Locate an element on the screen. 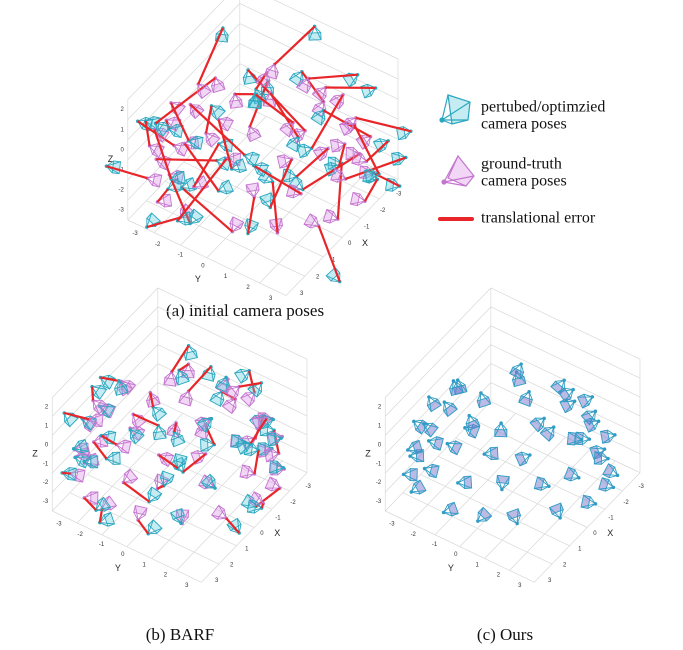  x-tick-label: 3 is located at coordinates (302, 294).